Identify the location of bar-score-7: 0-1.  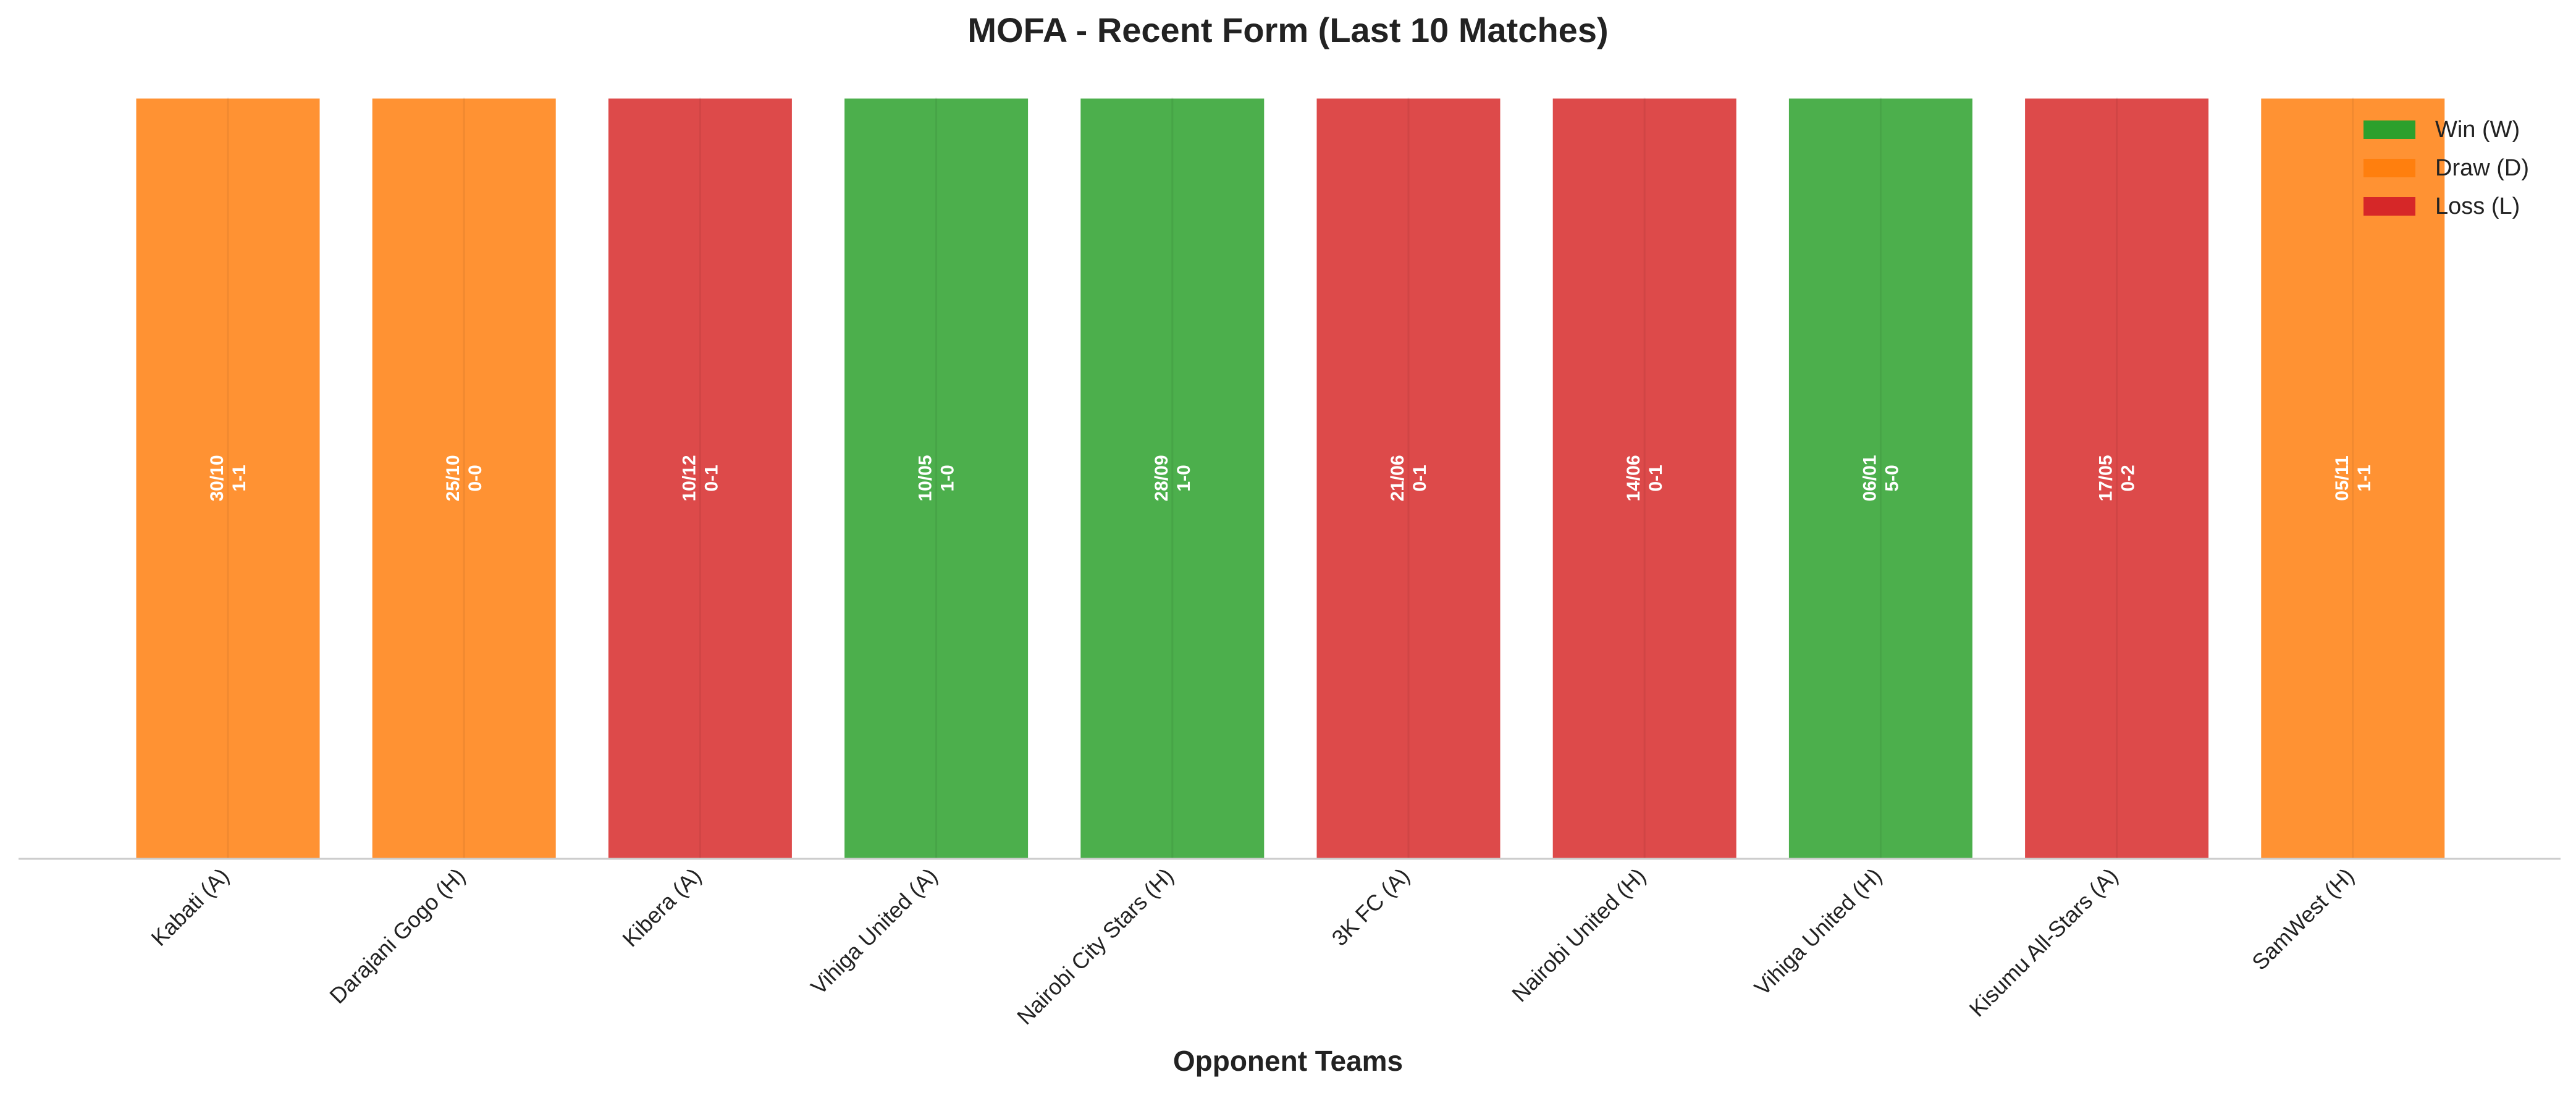
(1656, 478).